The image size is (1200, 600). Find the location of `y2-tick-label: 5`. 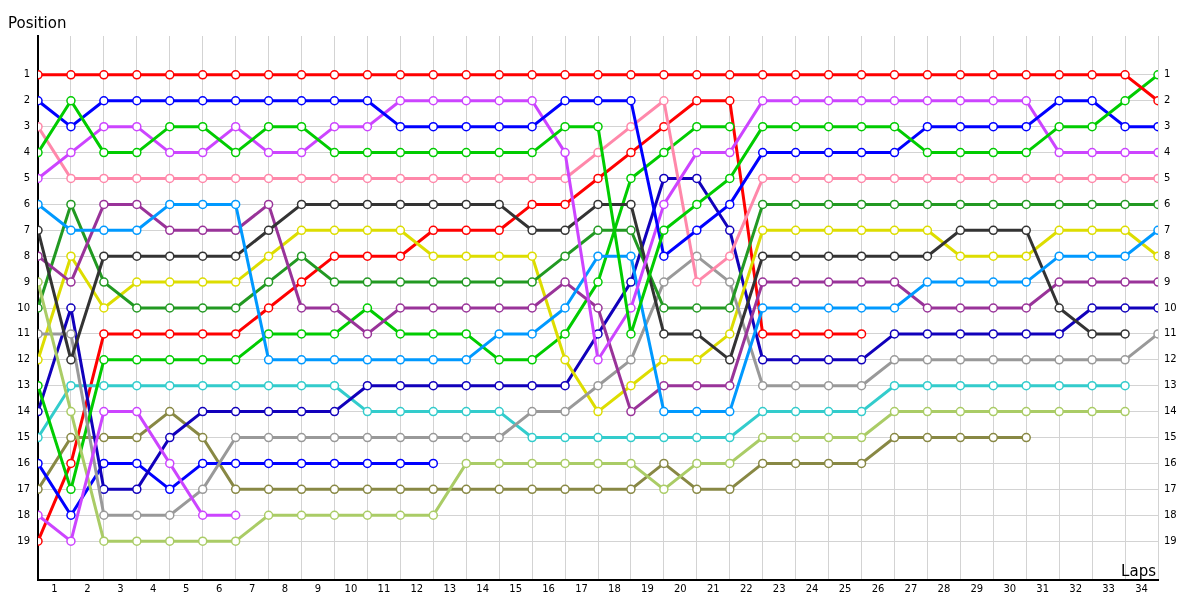

y2-tick-label: 5 is located at coordinates (1167, 178).